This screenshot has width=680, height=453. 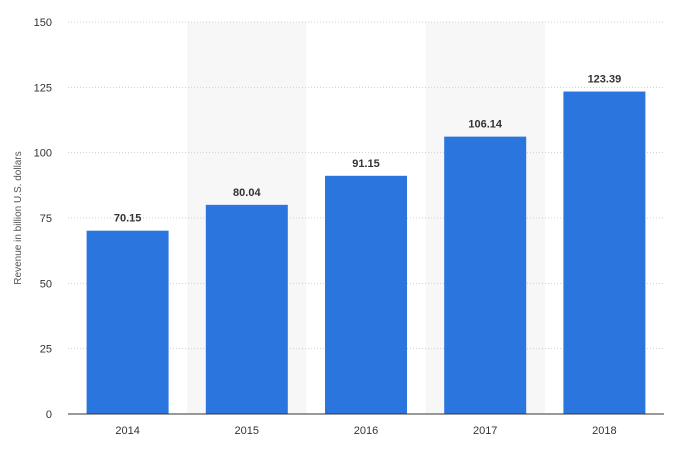 I want to click on value-label-2016: 91.15, so click(x=366, y=164).